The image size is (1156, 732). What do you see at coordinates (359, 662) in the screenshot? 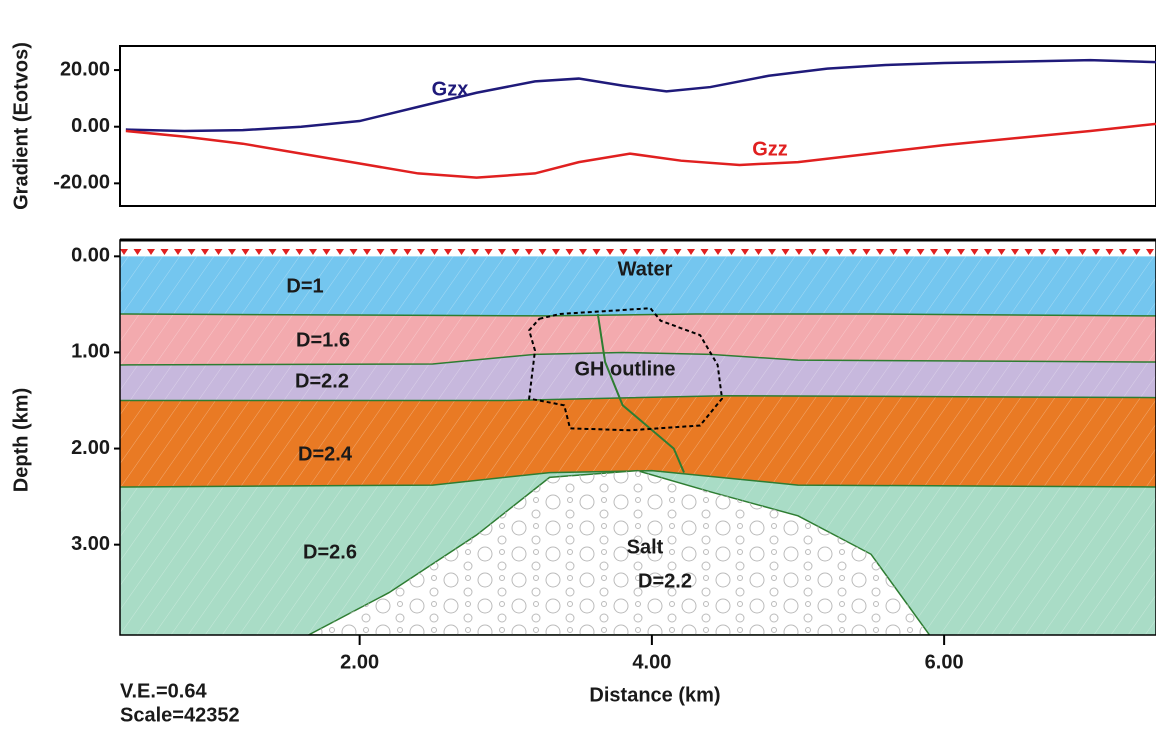
I see `x-tick-label: 2.00` at bounding box center [359, 662].